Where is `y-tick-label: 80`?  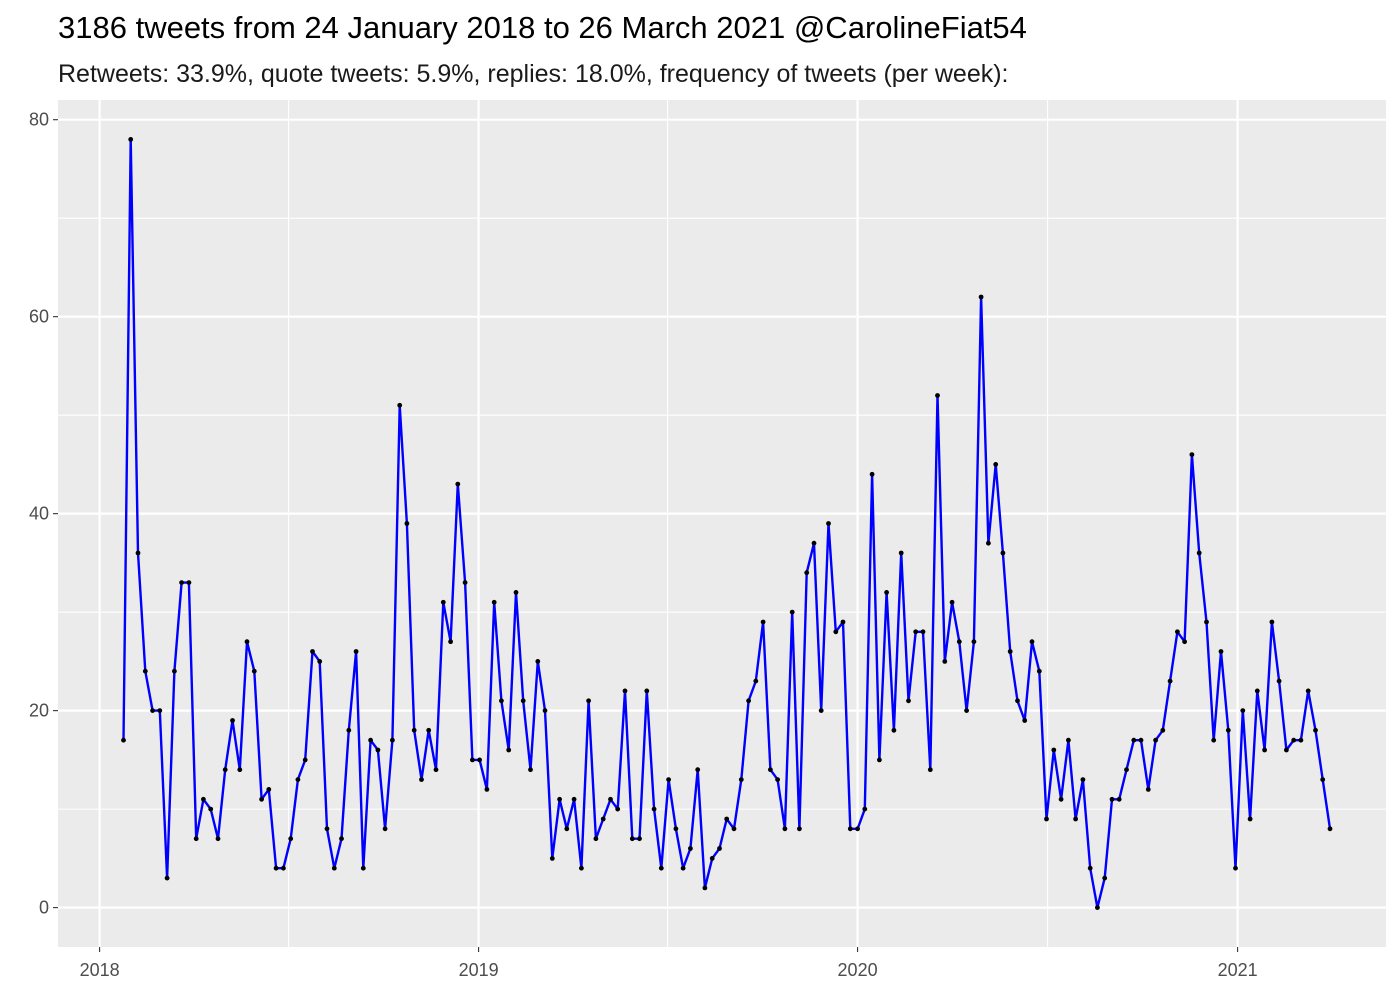
y-tick-label: 80 is located at coordinates (39, 120).